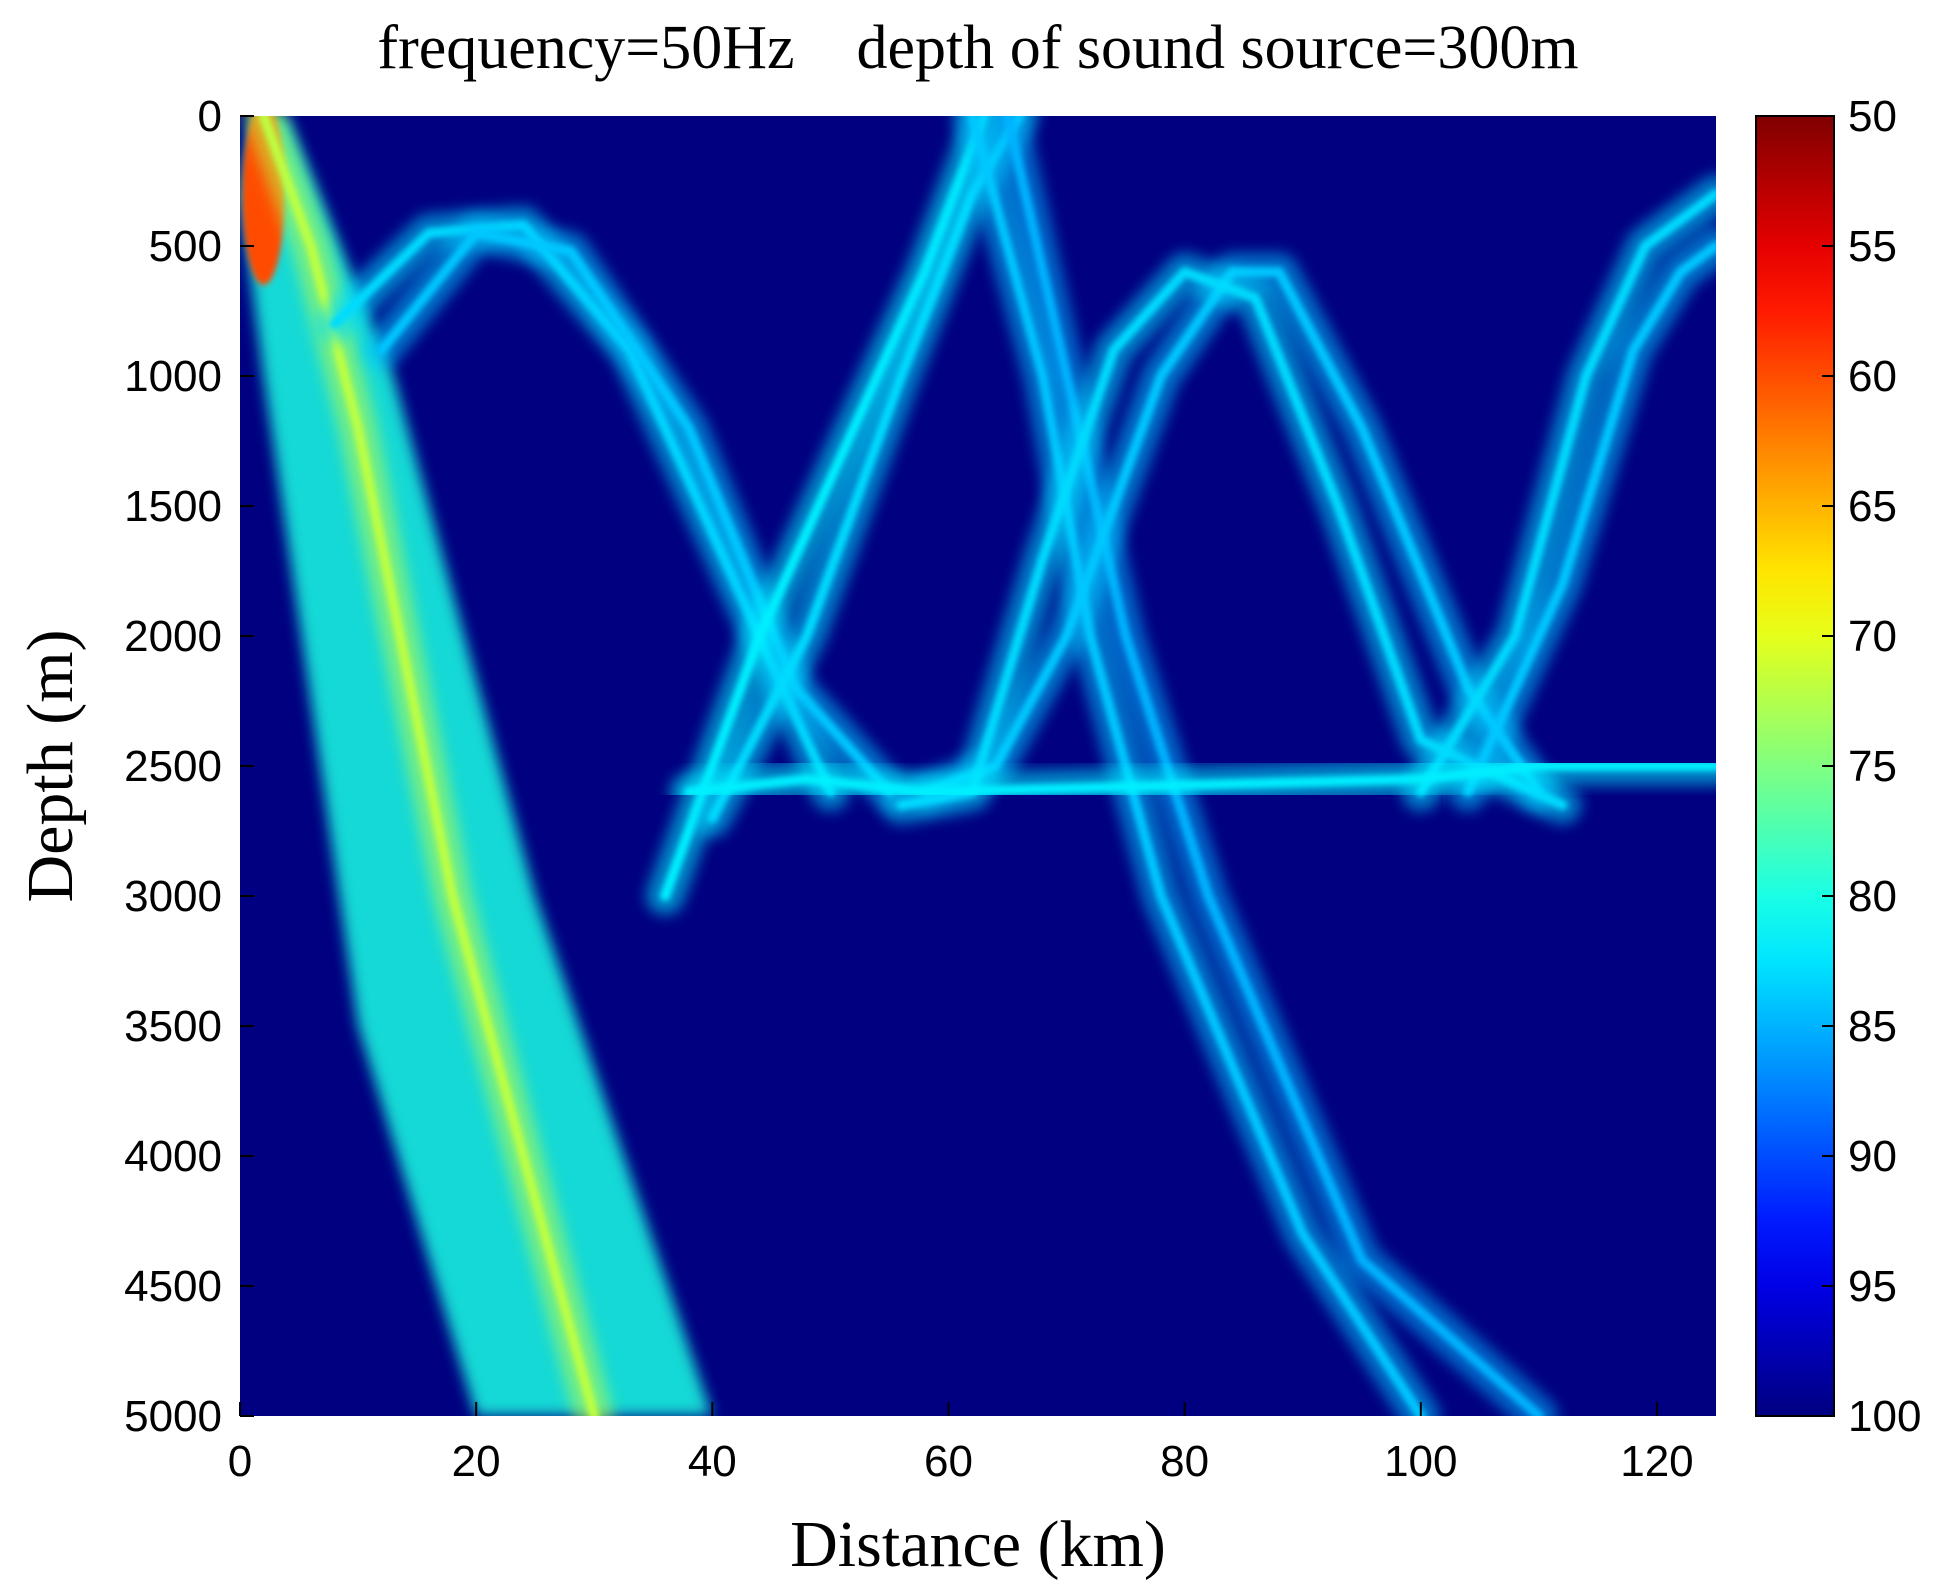 The width and height of the screenshot is (1938, 1595). What do you see at coordinates (173, 506) in the screenshot?
I see `y-tick-label: 1500` at bounding box center [173, 506].